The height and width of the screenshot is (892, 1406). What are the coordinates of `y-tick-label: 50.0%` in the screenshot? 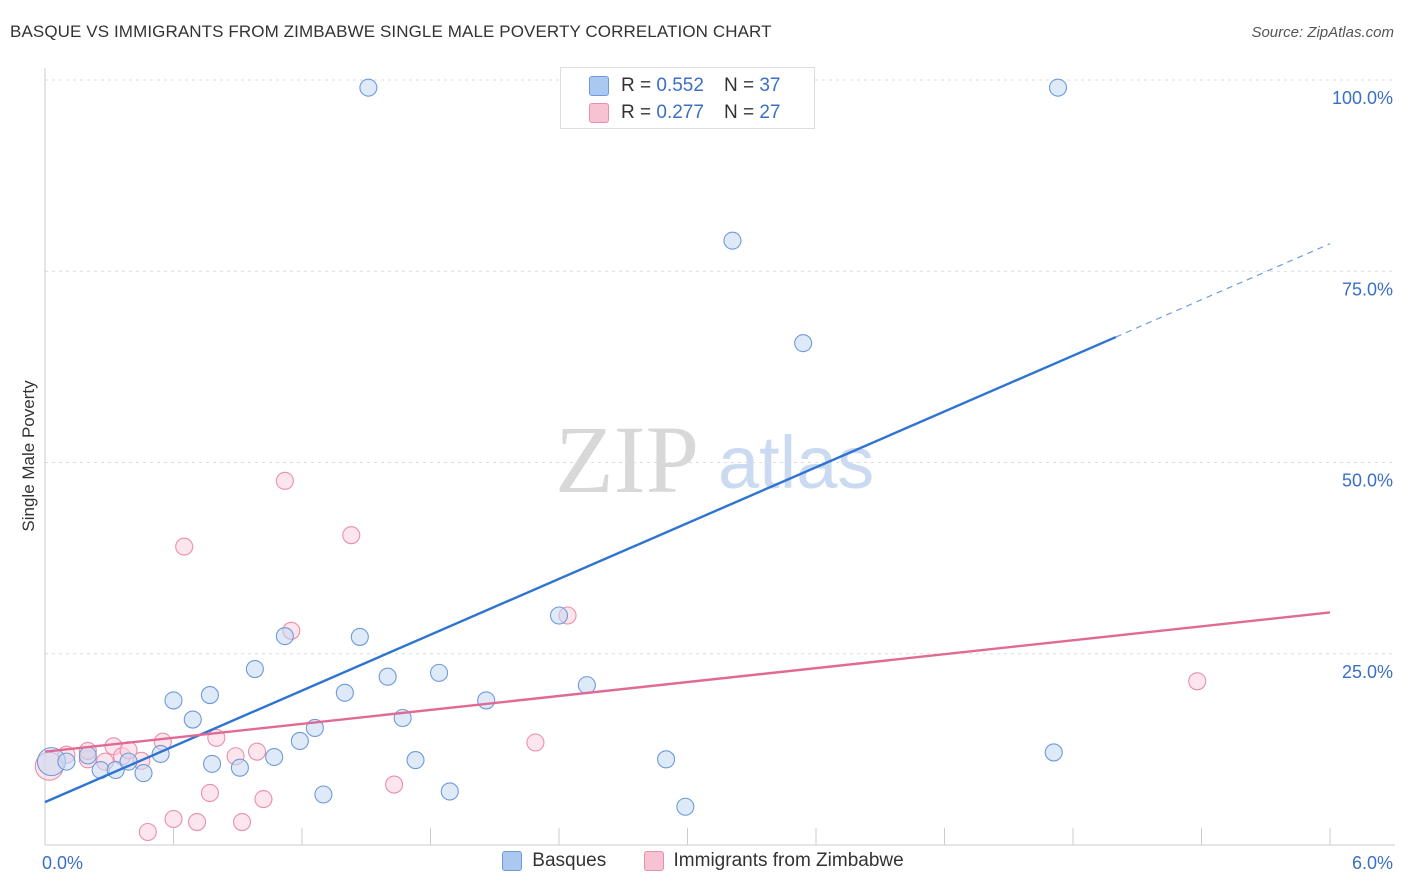 It's located at (1367, 481).